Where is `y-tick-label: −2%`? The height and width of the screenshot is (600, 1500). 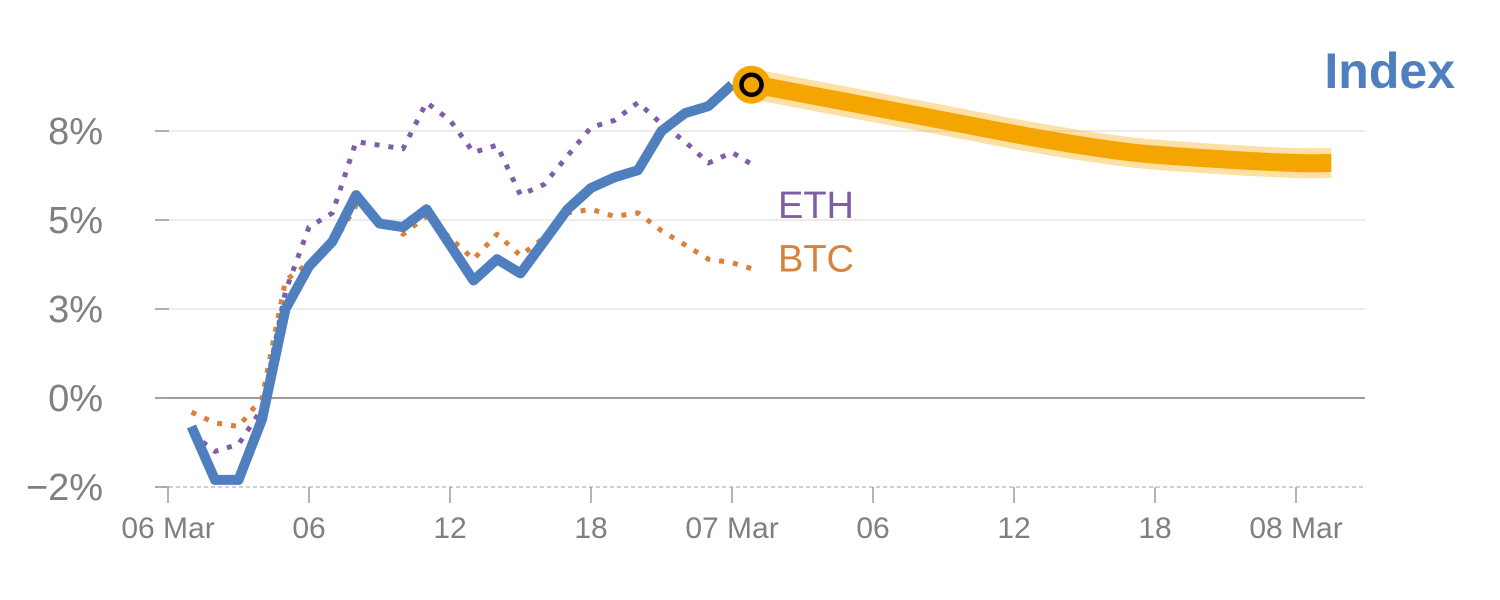 y-tick-label: −2% is located at coordinates (64, 488).